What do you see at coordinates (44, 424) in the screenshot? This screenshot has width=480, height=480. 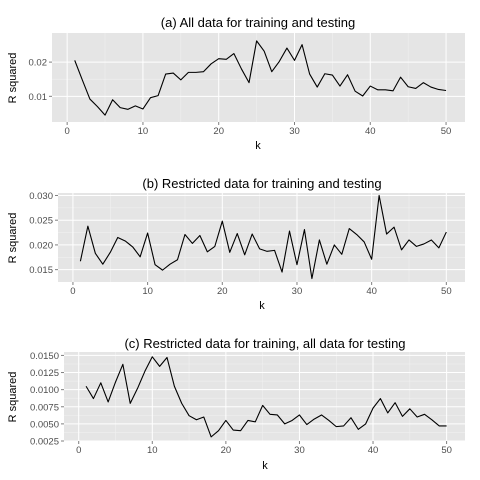 I see `y-tick-label: 0.0050` at bounding box center [44, 424].